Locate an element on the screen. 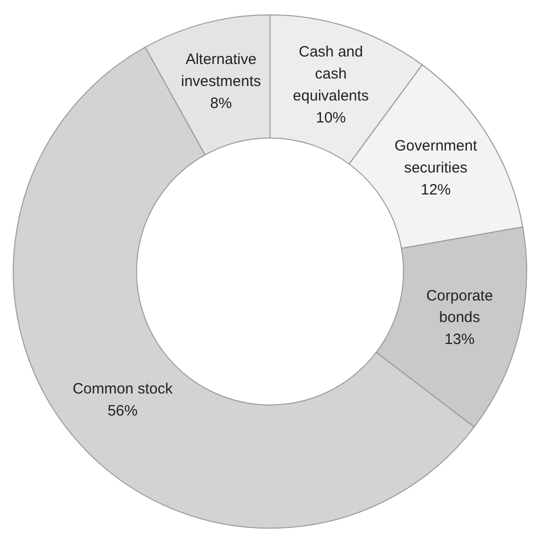  slice-label: Corporate bonds is located at coordinates (459, 306).